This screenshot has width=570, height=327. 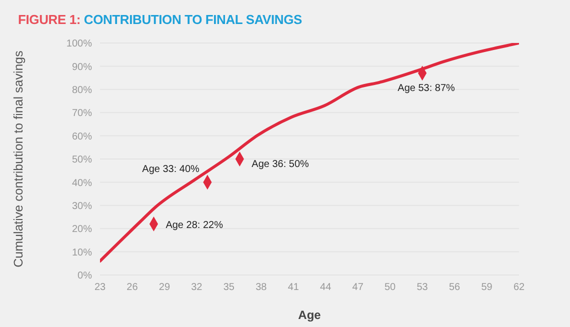 I want to click on x-tick-label: 59, so click(x=487, y=288).